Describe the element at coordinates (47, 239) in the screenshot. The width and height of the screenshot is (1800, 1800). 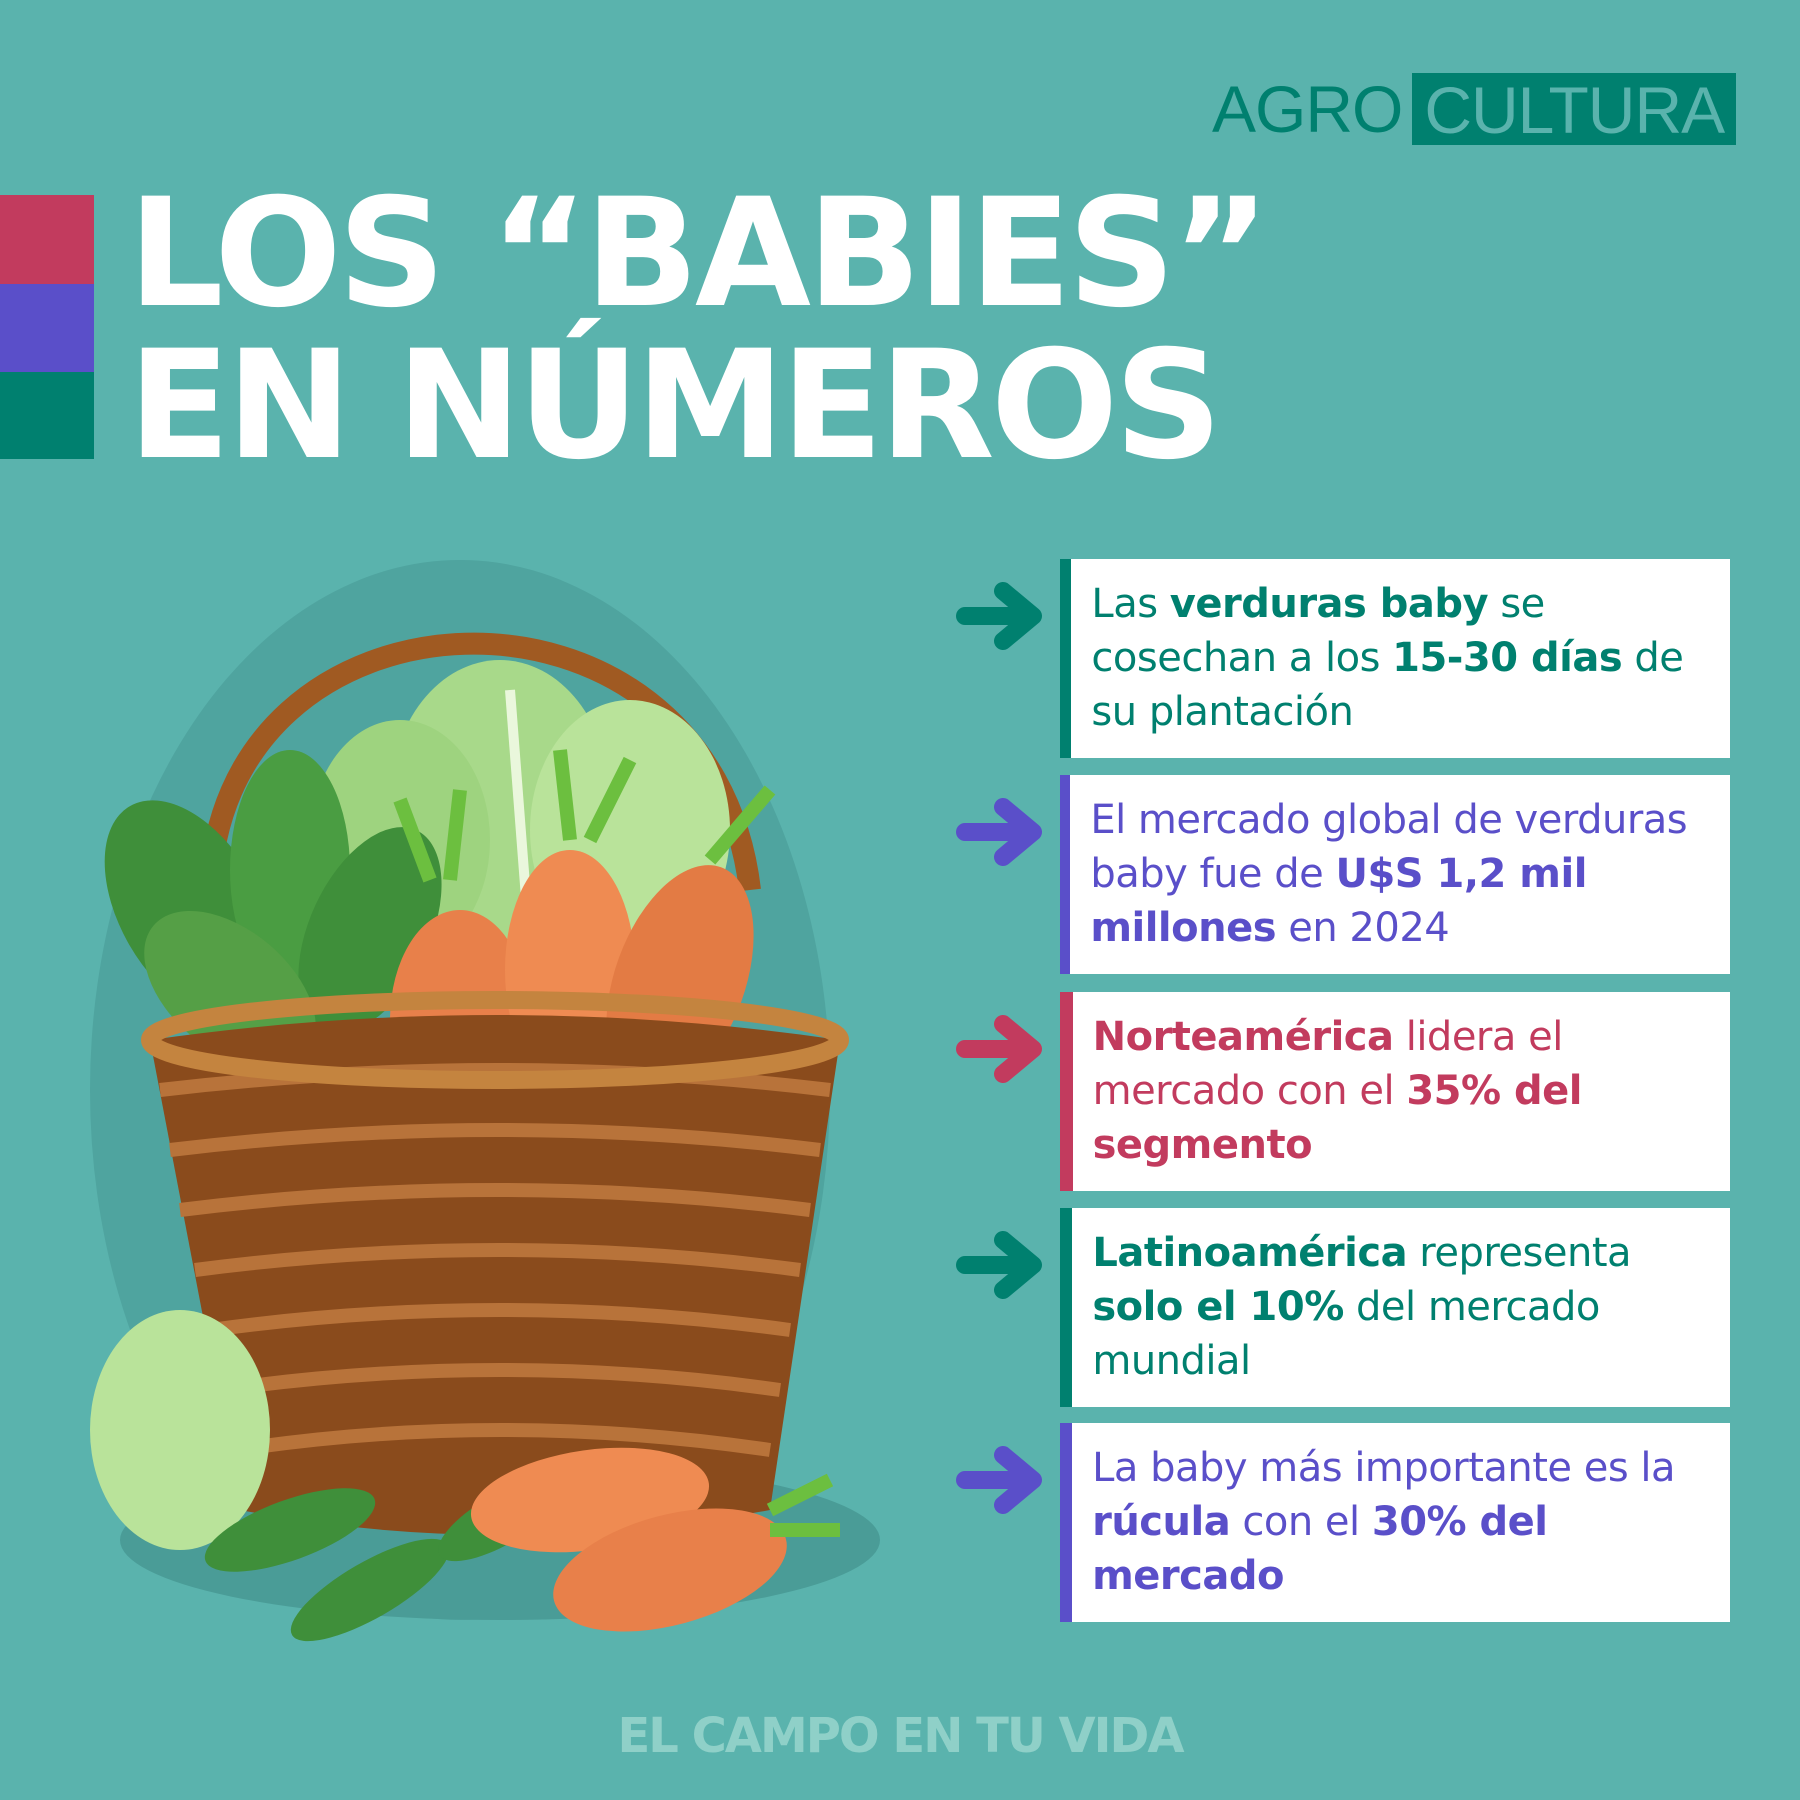
I see `accent-bar-red` at that location.